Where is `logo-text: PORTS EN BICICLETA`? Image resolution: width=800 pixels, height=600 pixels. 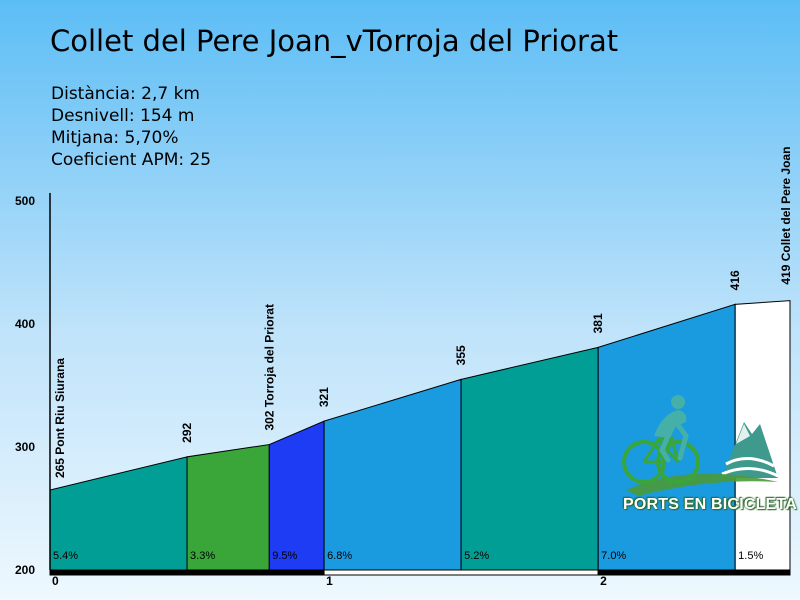 logo-text: PORTS EN BICICLETA is located at coordinates (710, 504).